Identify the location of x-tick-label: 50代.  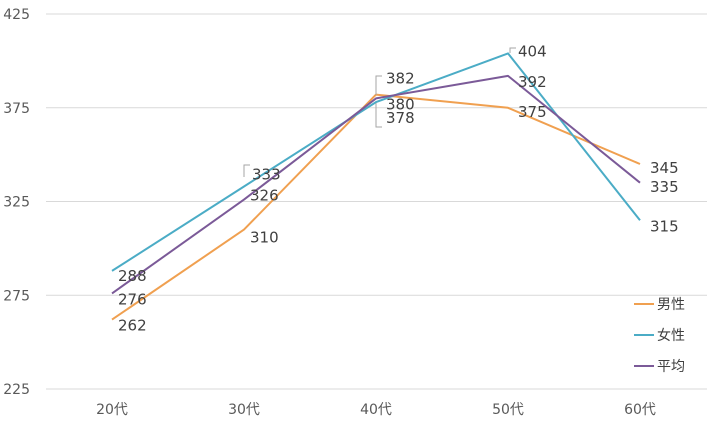
(508, 410).